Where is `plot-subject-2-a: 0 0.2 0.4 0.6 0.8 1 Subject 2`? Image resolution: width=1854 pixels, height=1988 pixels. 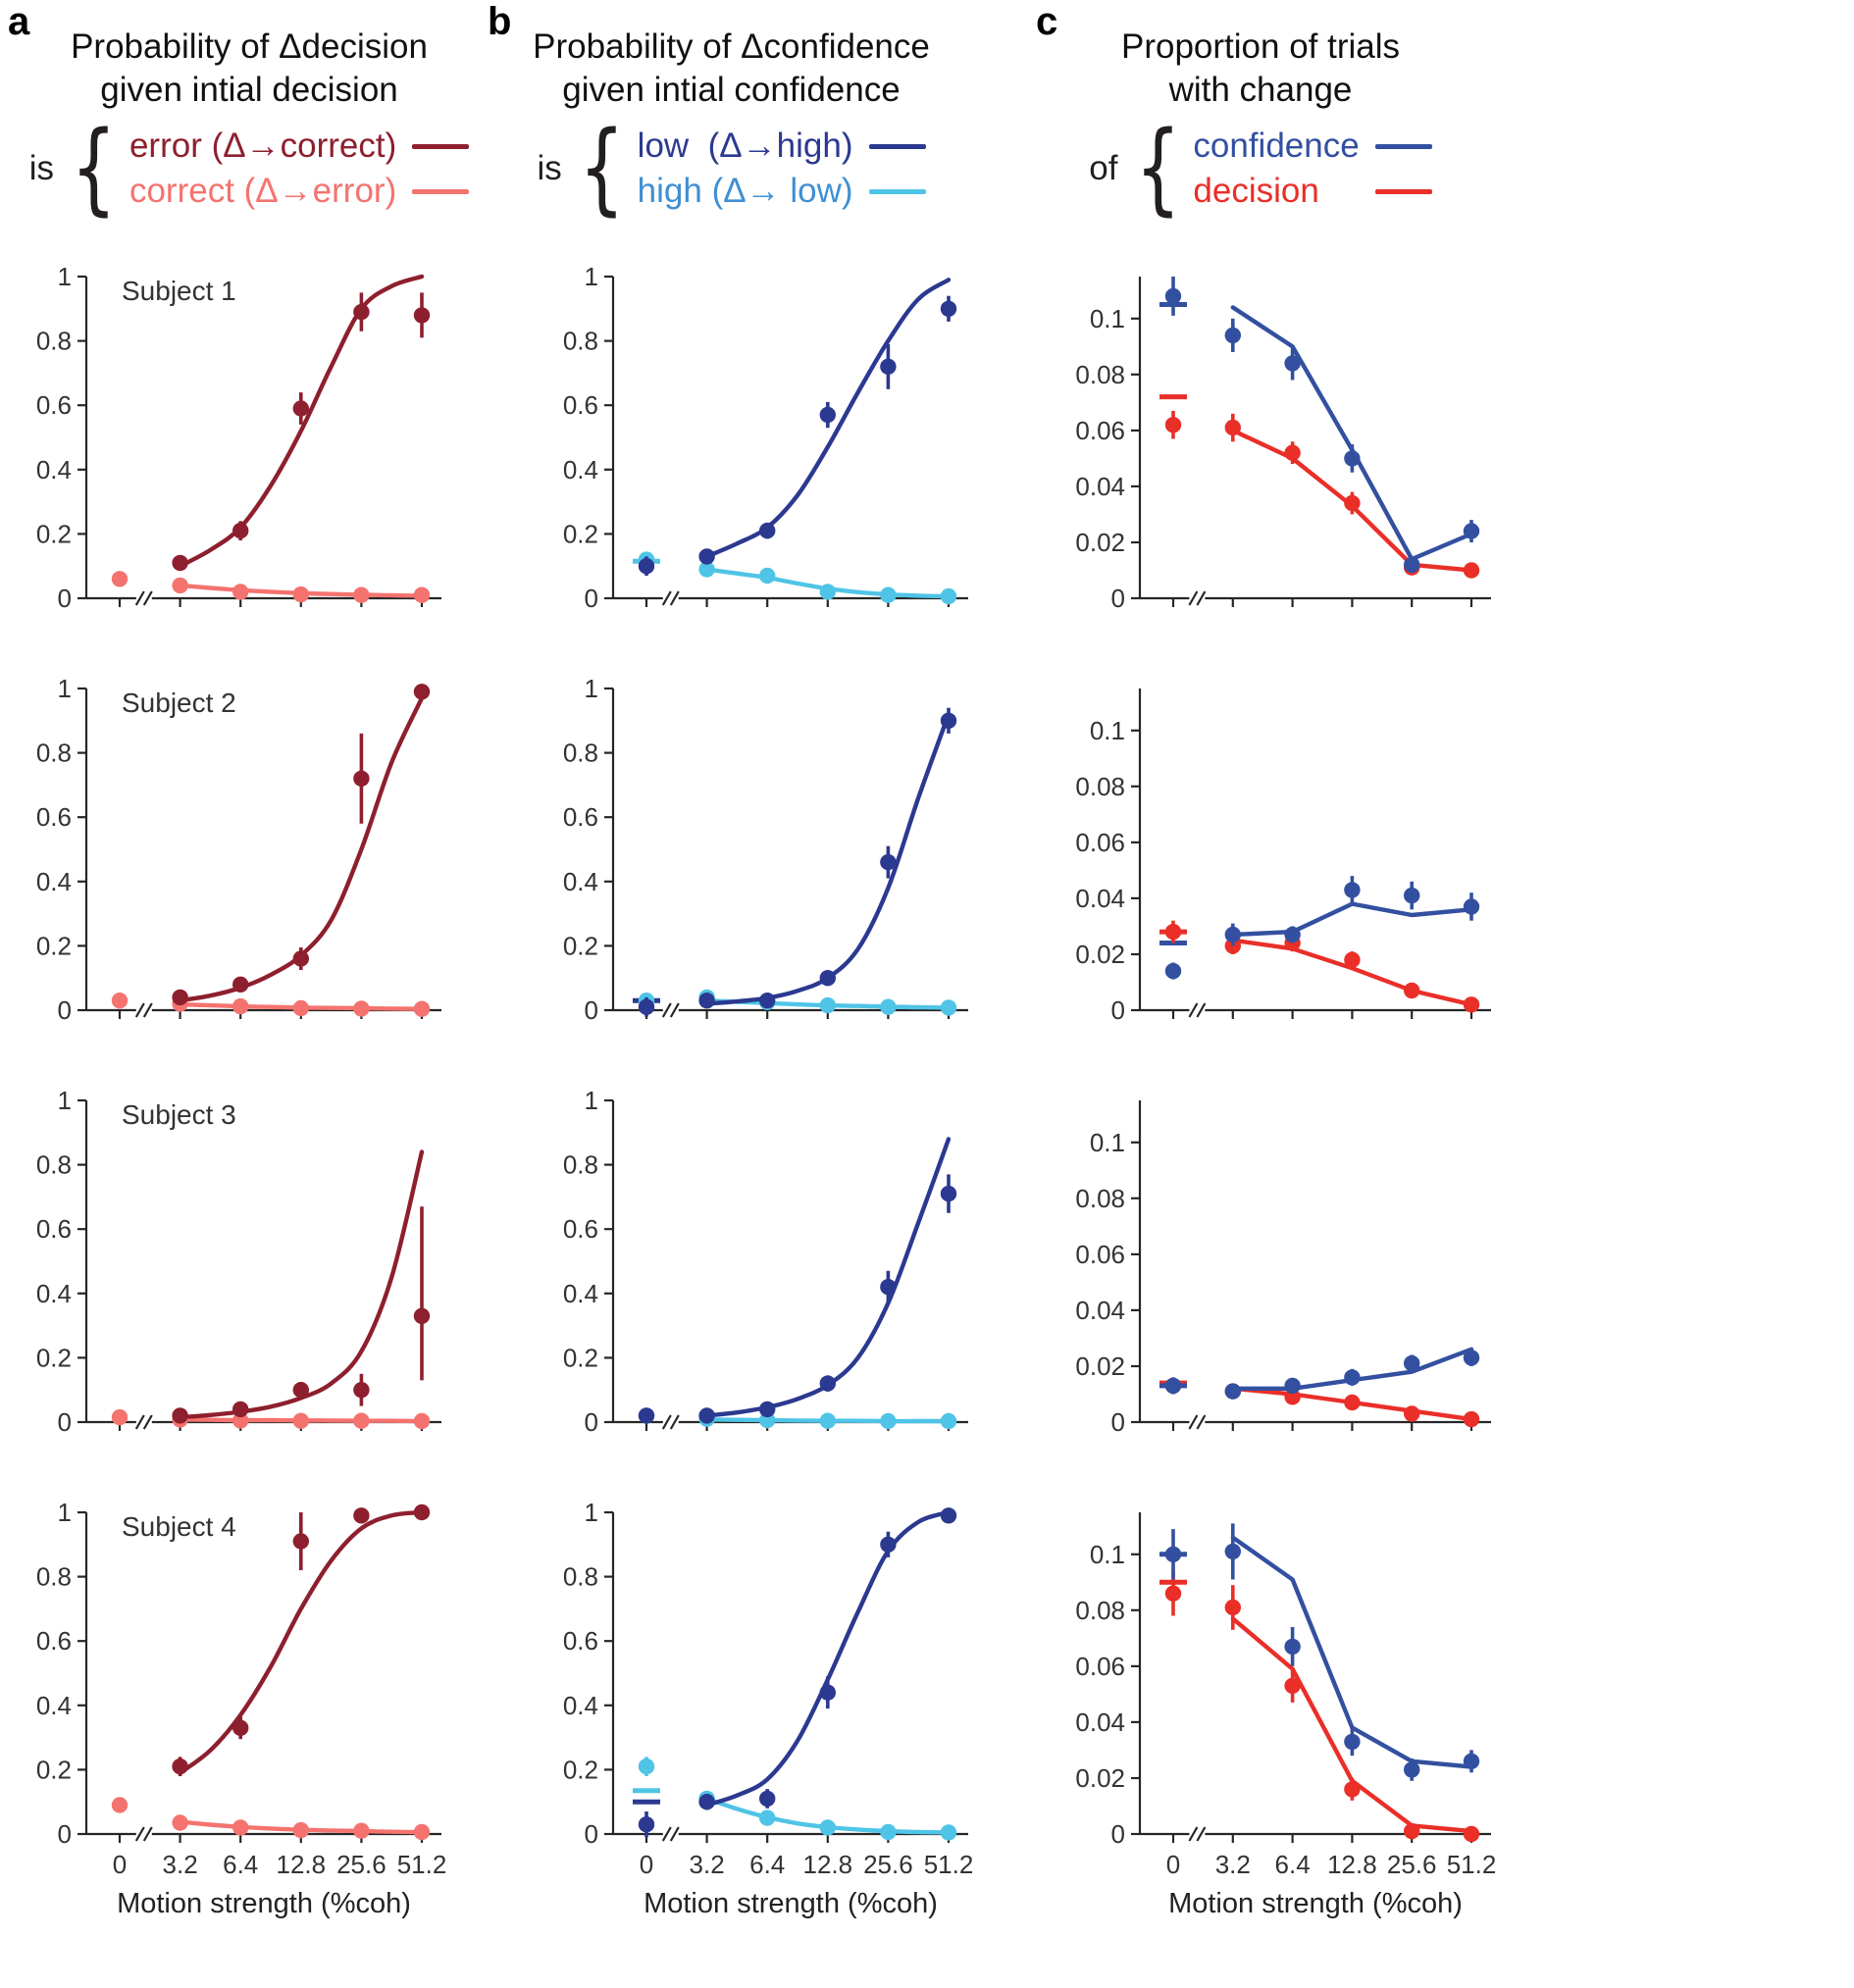 plot-subject-2-a: 0 0.2 0.4 0.6 0.8 1 Subject 2 is located at coordinates (238, 849).